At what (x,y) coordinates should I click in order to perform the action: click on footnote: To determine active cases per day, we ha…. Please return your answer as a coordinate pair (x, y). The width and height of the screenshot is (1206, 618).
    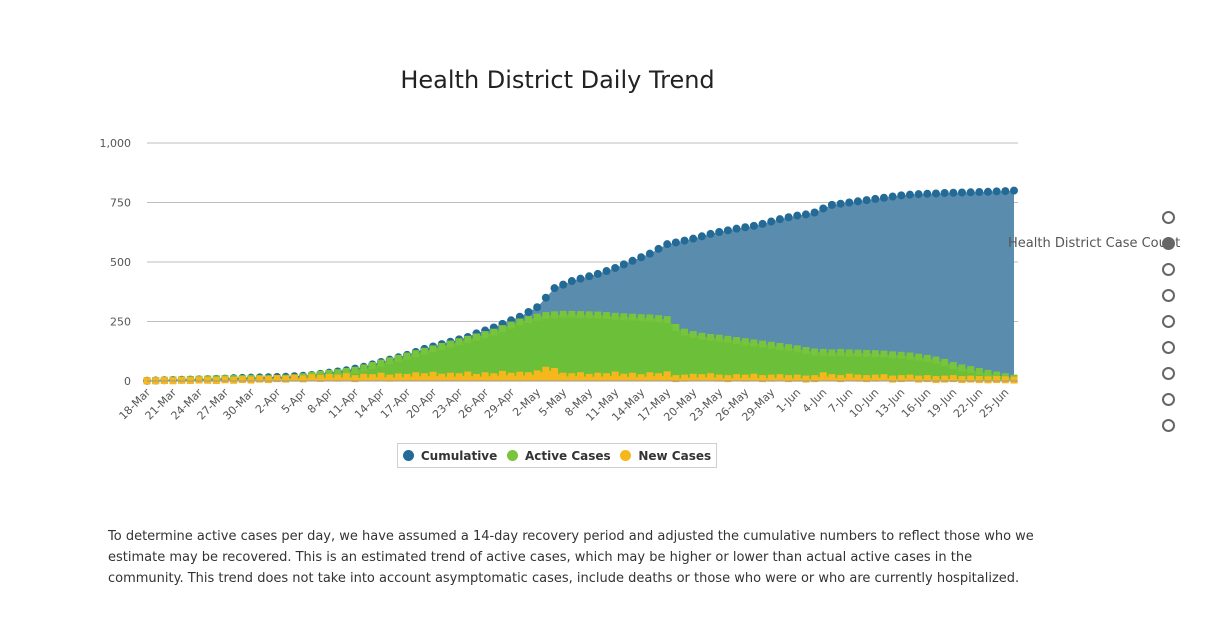
    Looking at the image, I should click on (571, 557).